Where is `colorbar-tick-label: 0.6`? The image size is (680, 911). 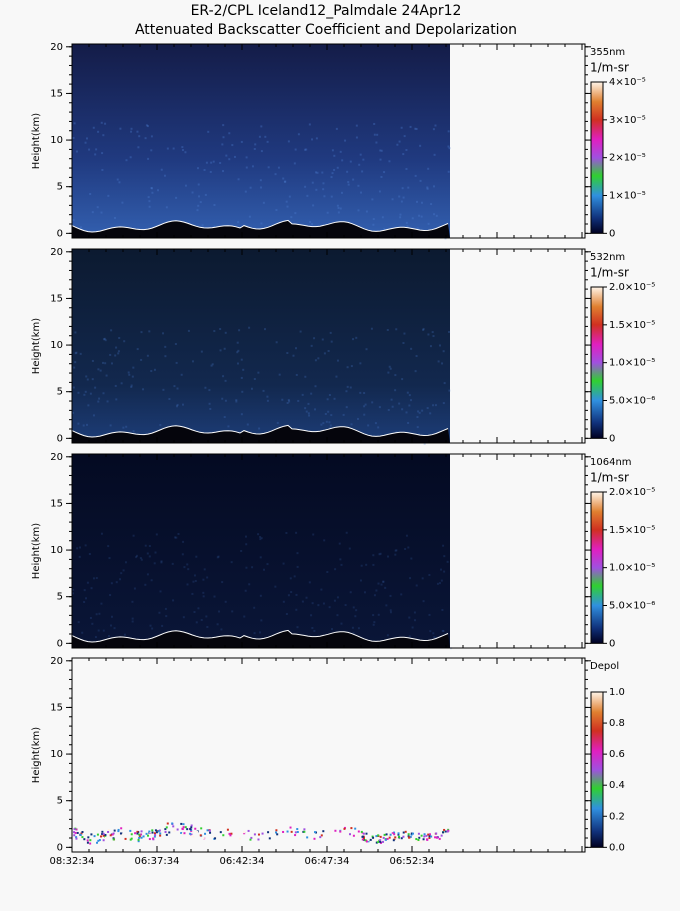
colorbar-tick-label: 0.6 is located at coordinates (617, 754).